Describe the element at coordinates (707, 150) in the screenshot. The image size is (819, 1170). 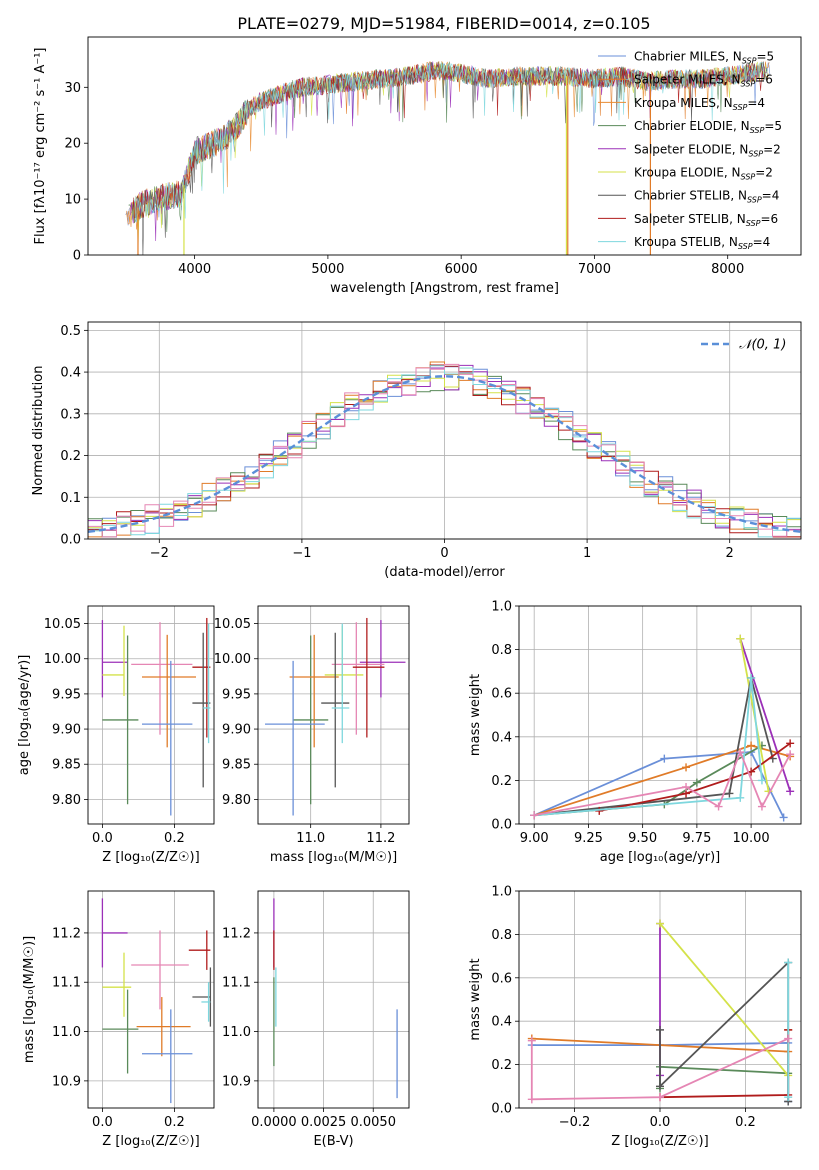
I see `legend-entry: Salpeter ELODIE, NSSP=2` at that location.